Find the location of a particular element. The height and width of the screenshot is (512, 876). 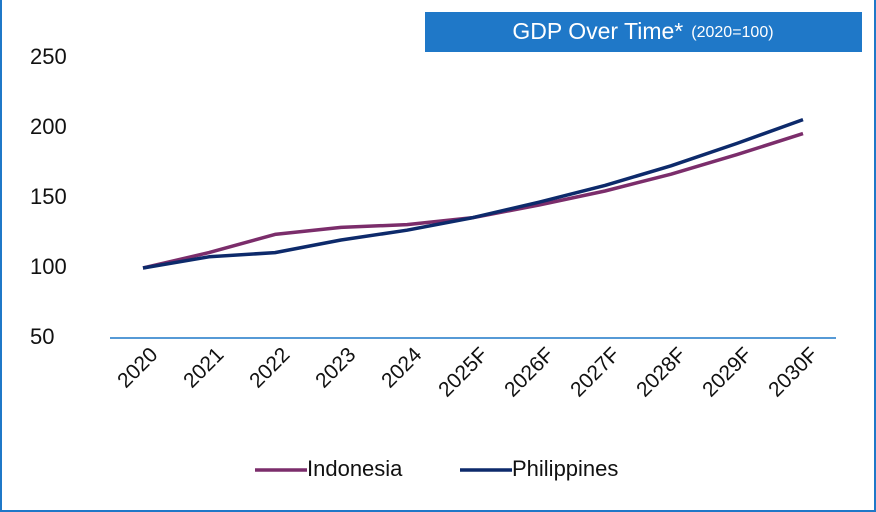

title-box is located at coordinates (643, 32).